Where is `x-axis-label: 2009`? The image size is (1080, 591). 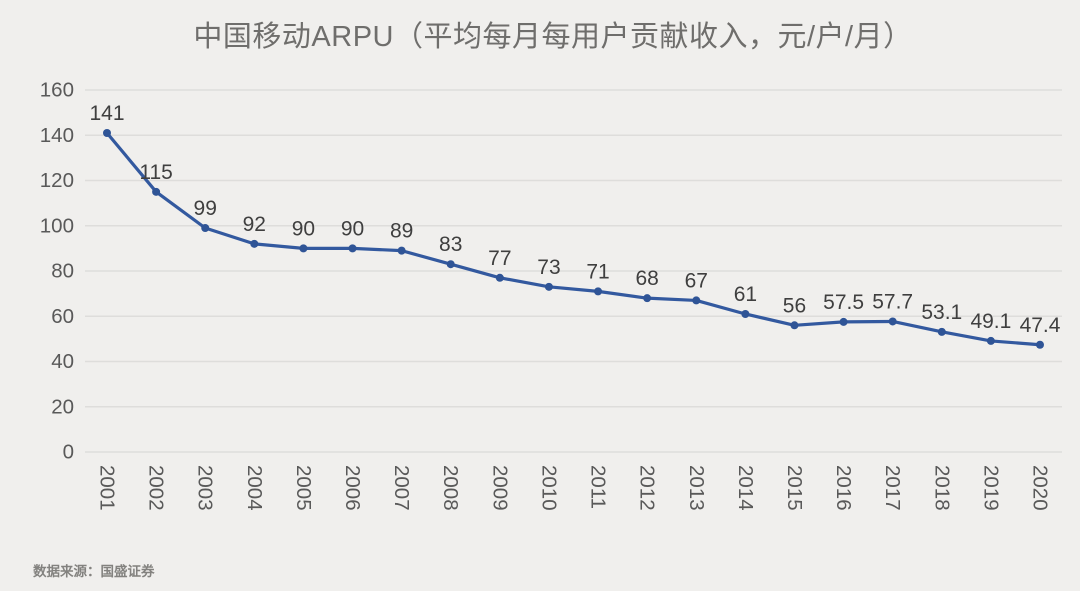 x-axis-label: 2009 is located at coordinates (499, 488).